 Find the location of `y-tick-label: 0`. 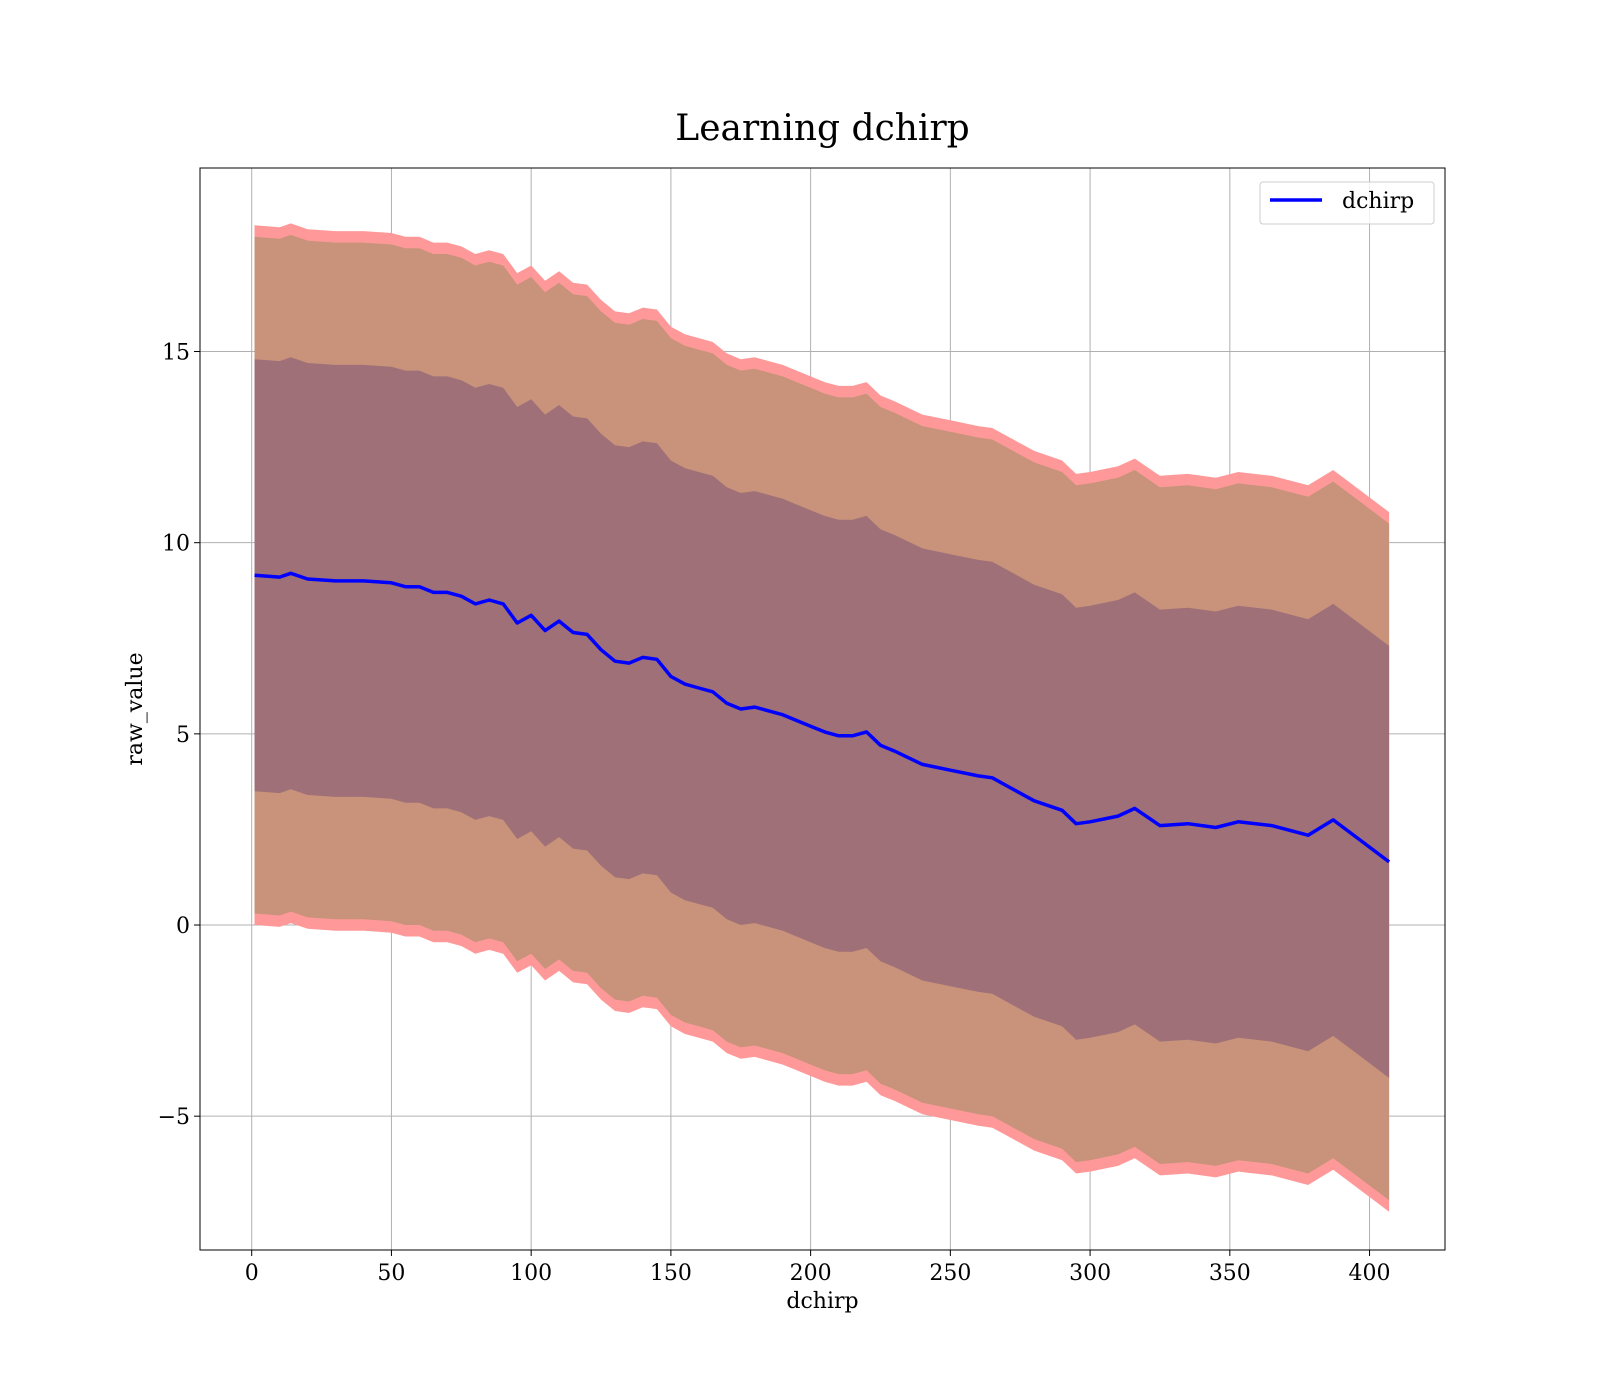

y-tick-label: 0 is located at coordinates (183, 926).